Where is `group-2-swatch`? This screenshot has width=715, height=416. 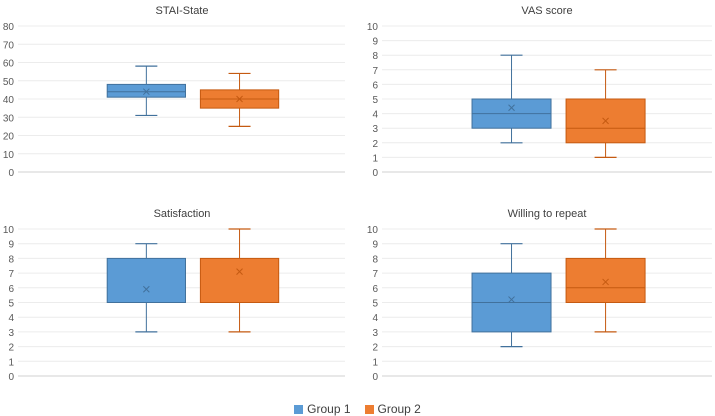 group-2-swatch is located at coordinates (369, 409).